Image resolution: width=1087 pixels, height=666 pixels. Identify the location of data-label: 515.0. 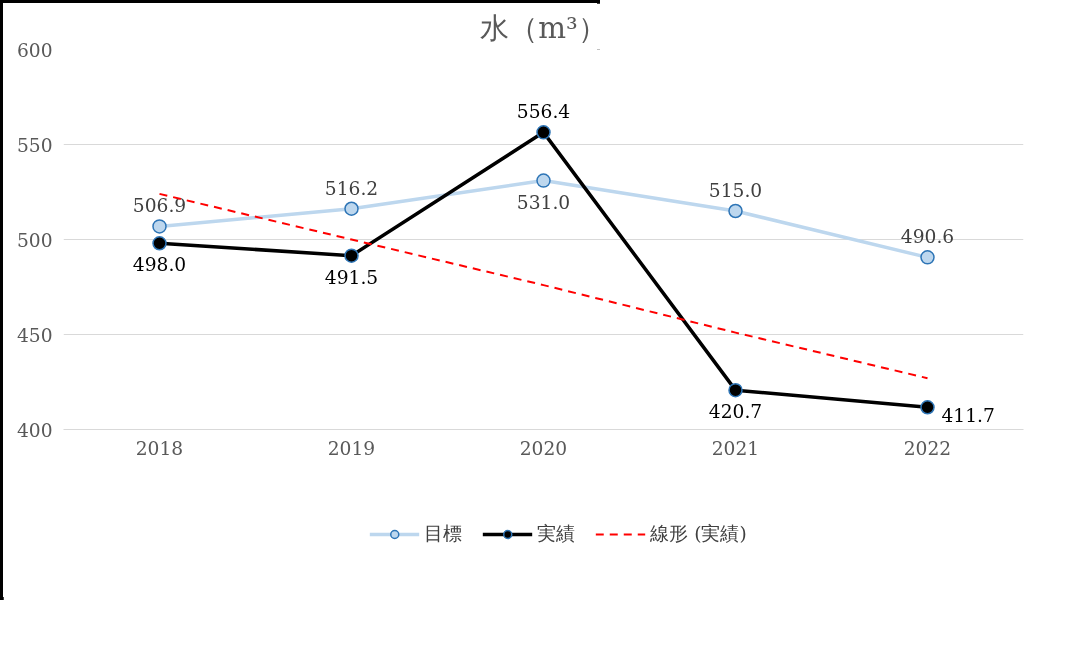
(735, 190).